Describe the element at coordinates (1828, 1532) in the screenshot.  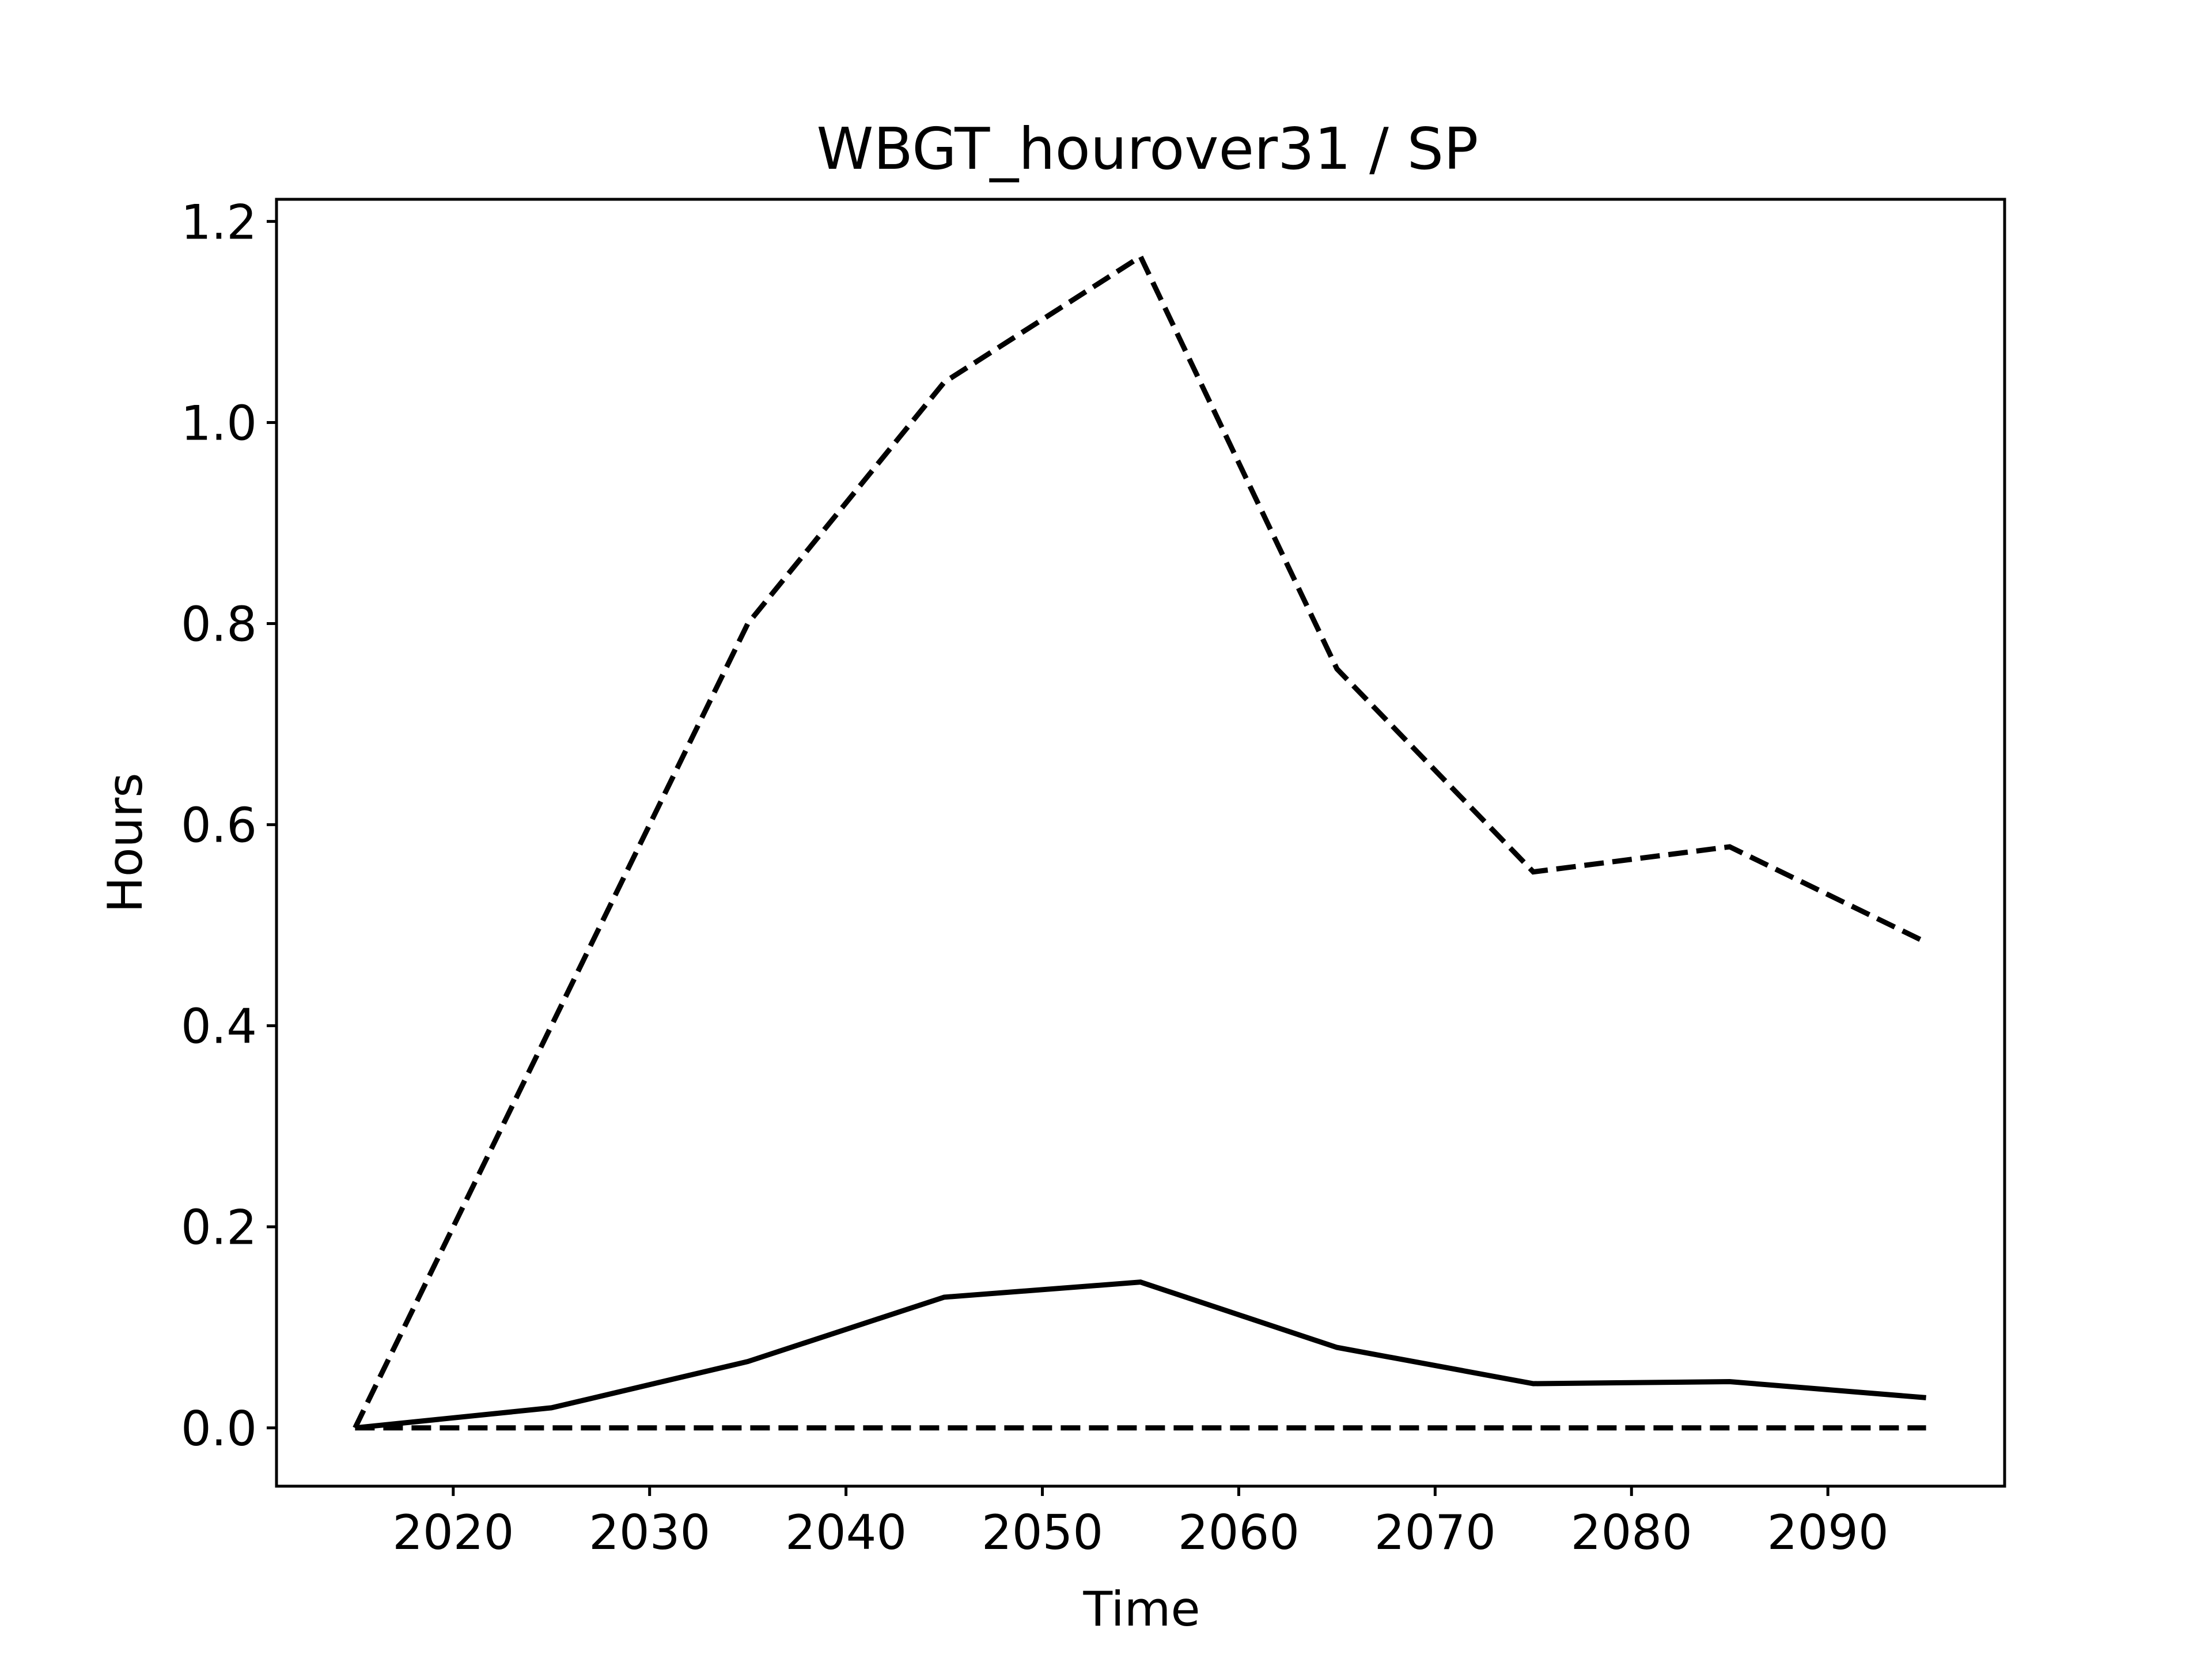
I see `x-tick-label: 2090` at that location.